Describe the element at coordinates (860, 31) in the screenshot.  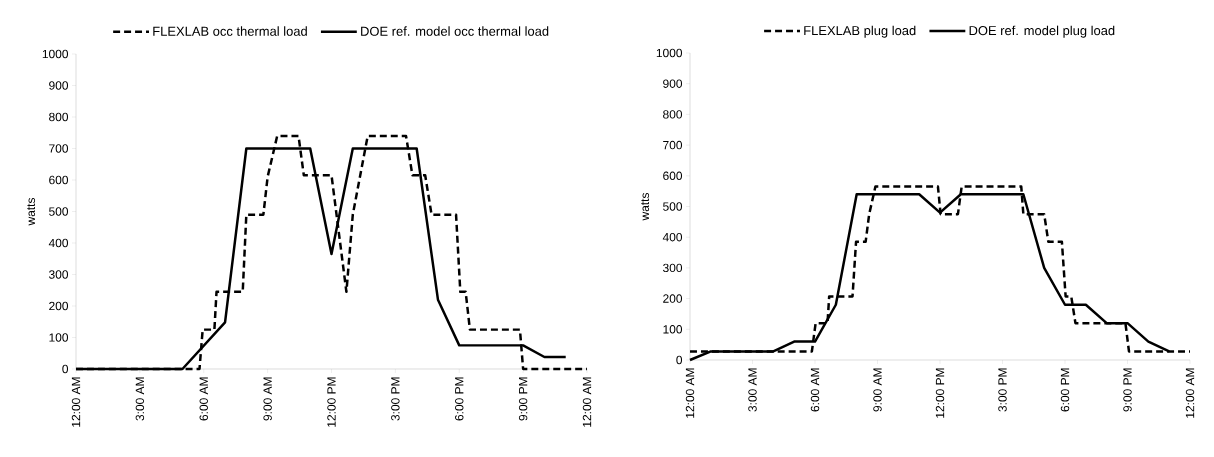
I see `legend-label: FLEXLAB plug load` at that location.